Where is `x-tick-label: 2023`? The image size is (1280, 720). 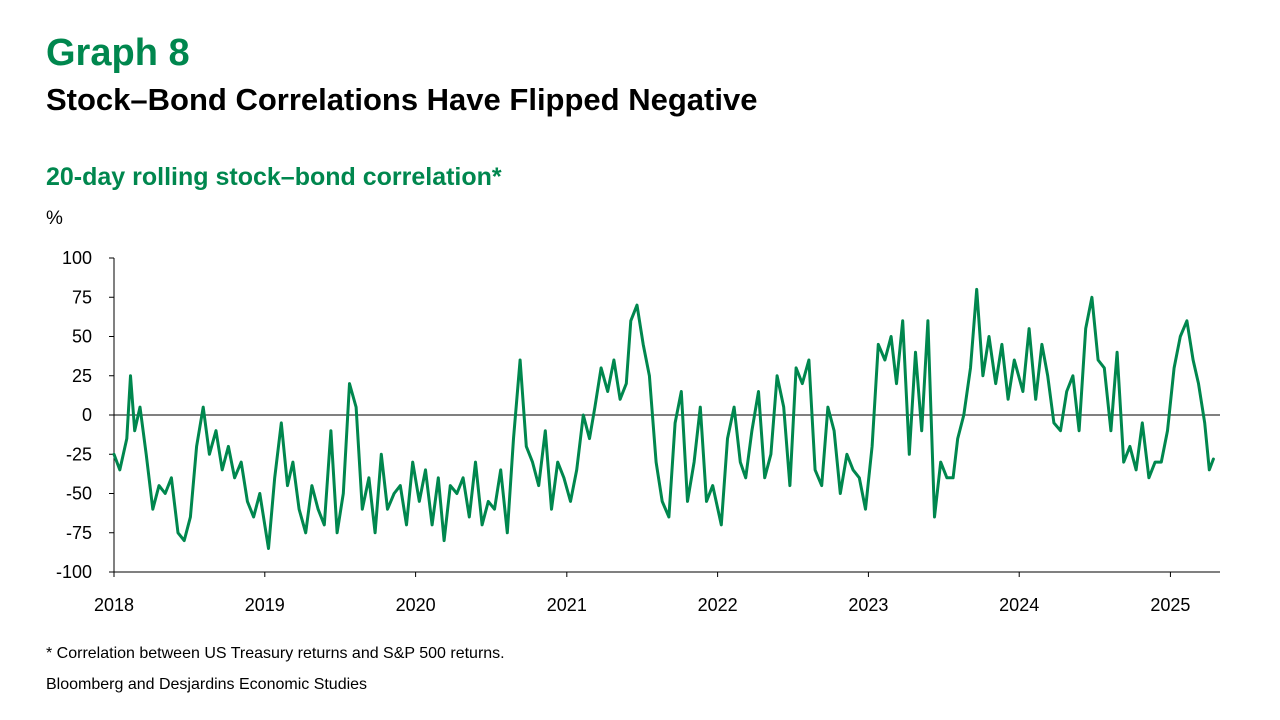 x-tick-label: 2023 is located at coordinates (868, 605).